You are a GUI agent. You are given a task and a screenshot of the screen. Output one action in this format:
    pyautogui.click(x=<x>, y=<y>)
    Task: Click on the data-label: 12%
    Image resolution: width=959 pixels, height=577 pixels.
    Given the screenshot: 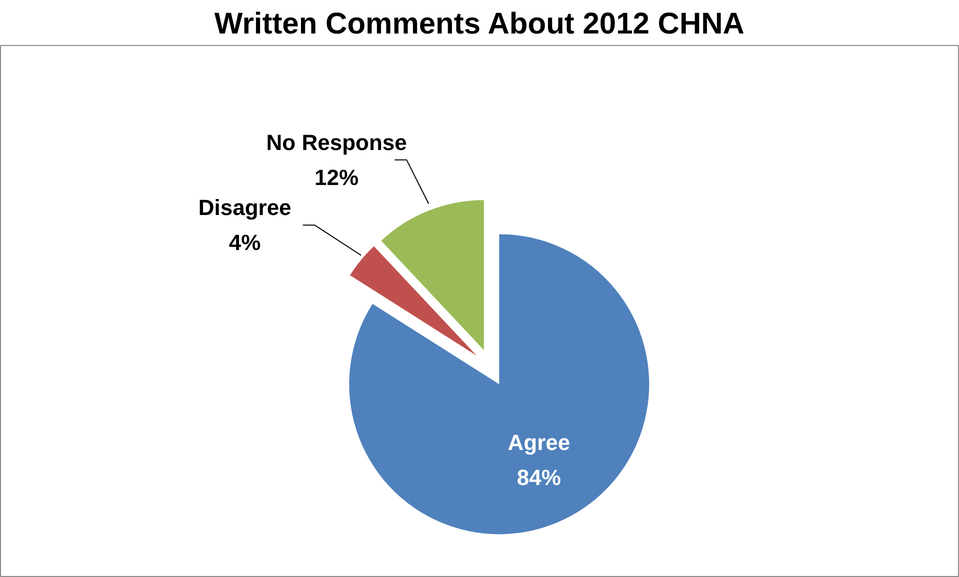 What is the action you would take?
    pyautogui.click(x=336, y=177)
    